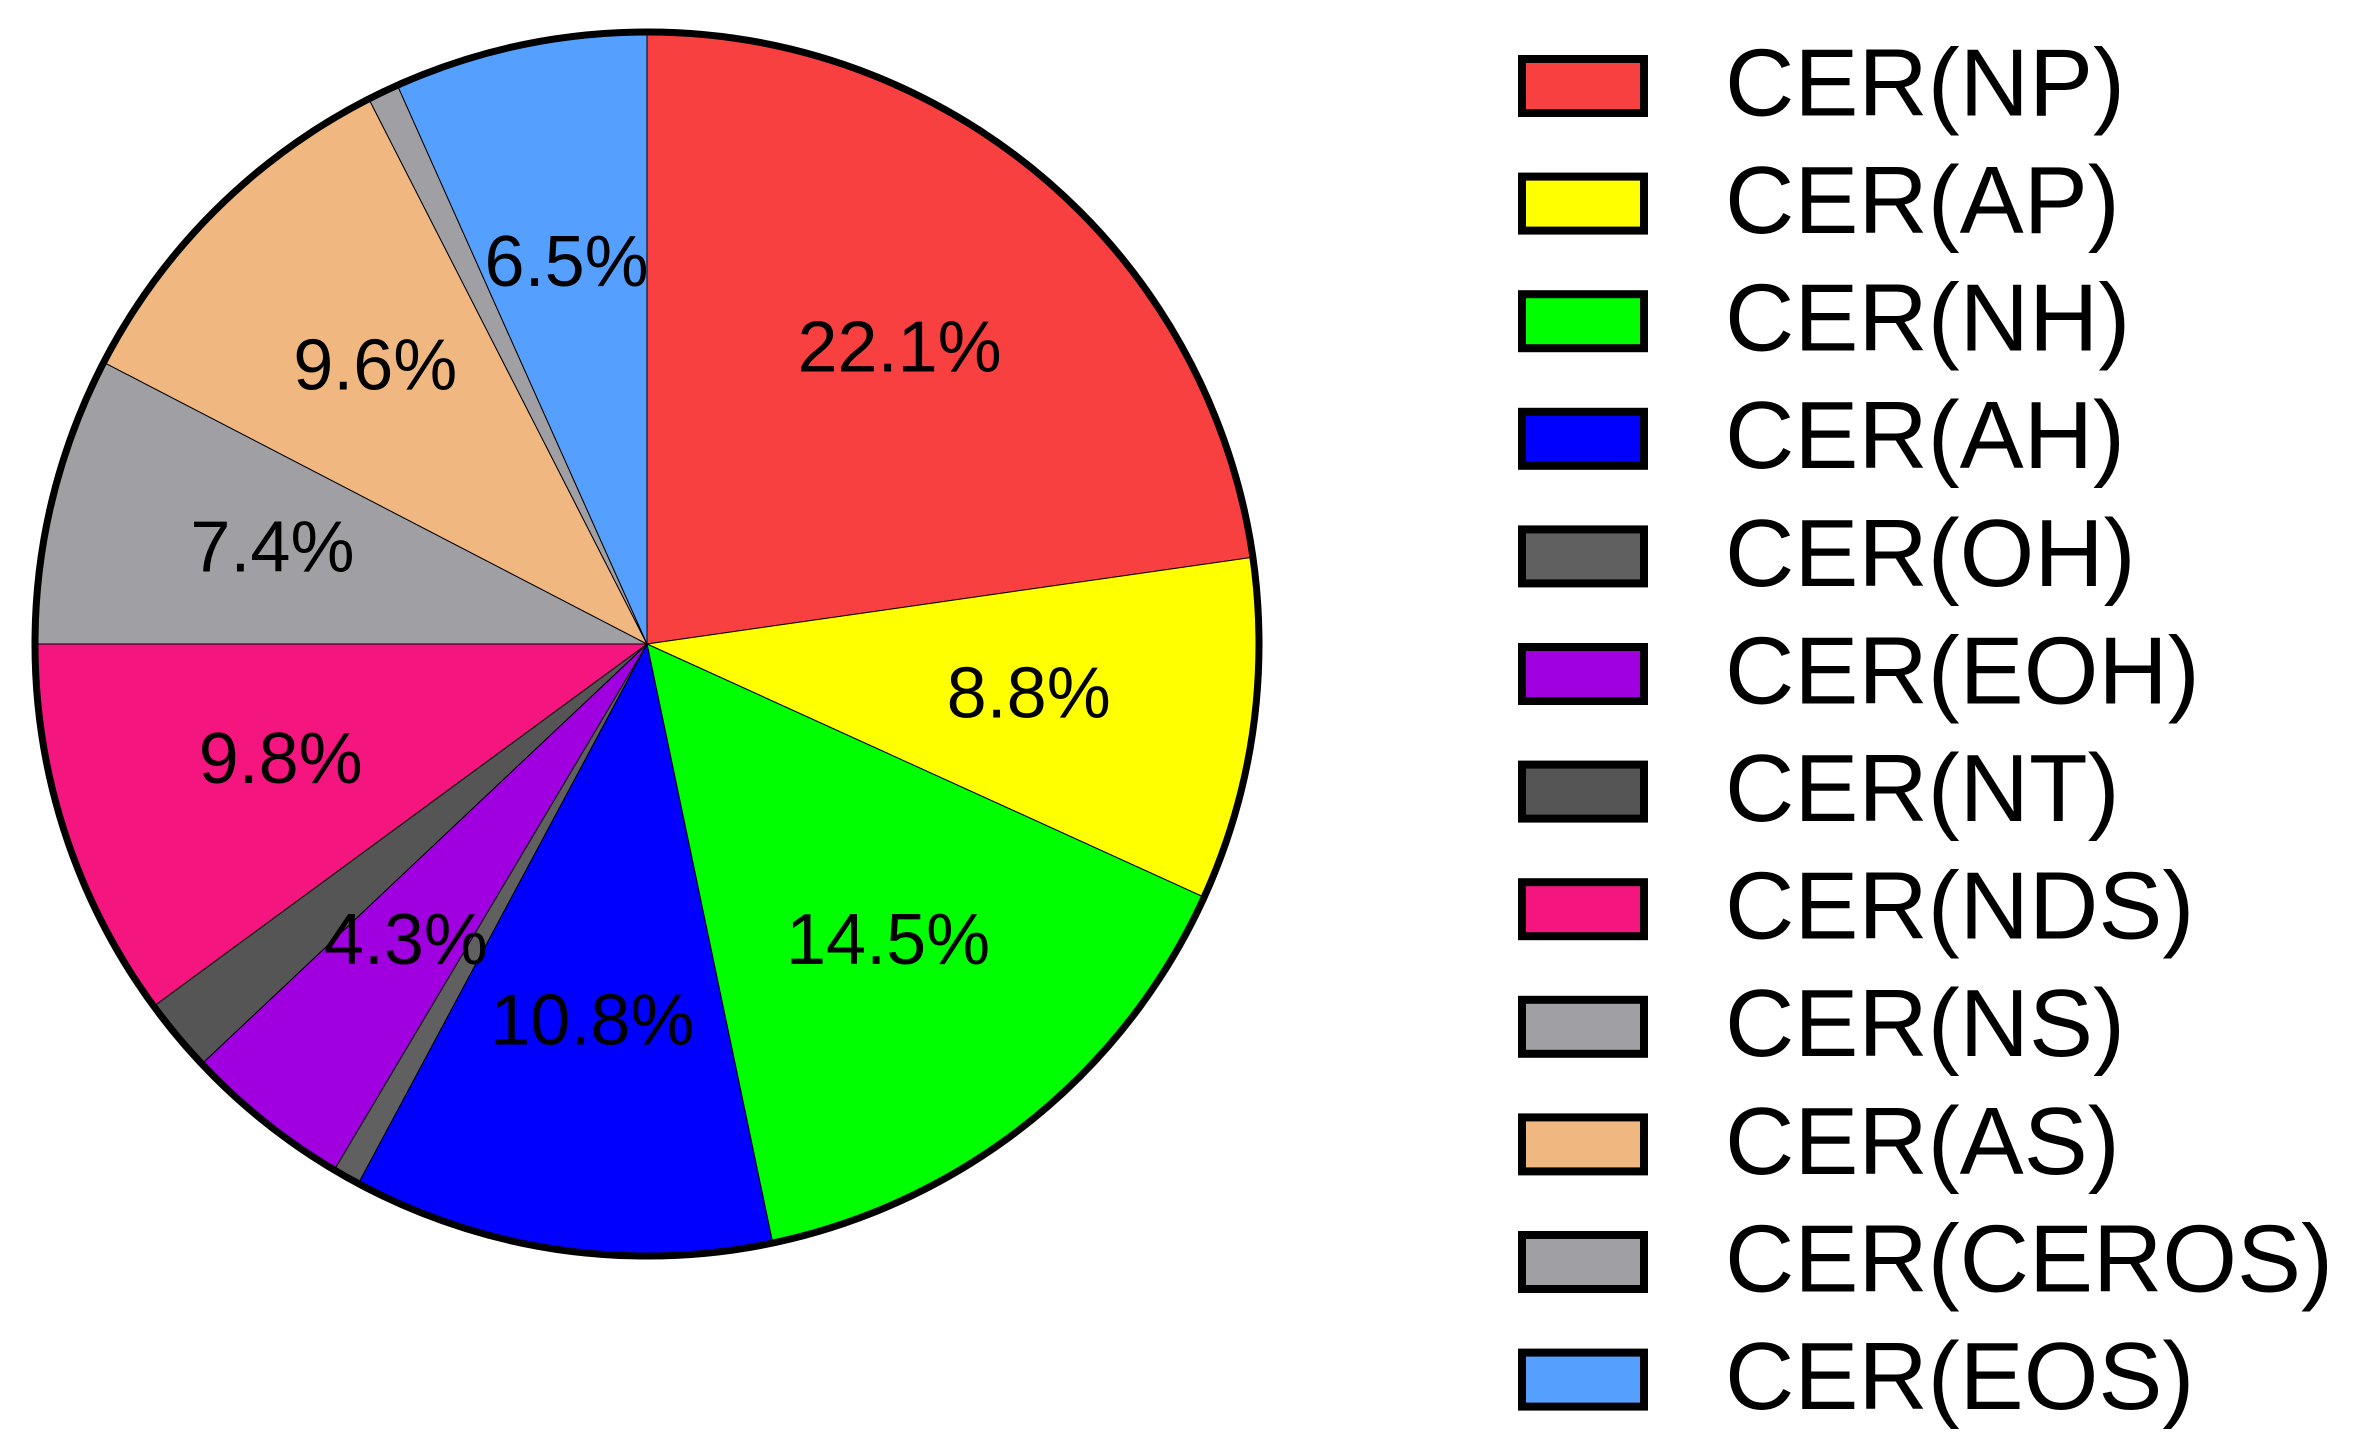  Describe the element at coordinates (281, 759) in the screenshot. I see `slice-label: 9.8%` at that location.